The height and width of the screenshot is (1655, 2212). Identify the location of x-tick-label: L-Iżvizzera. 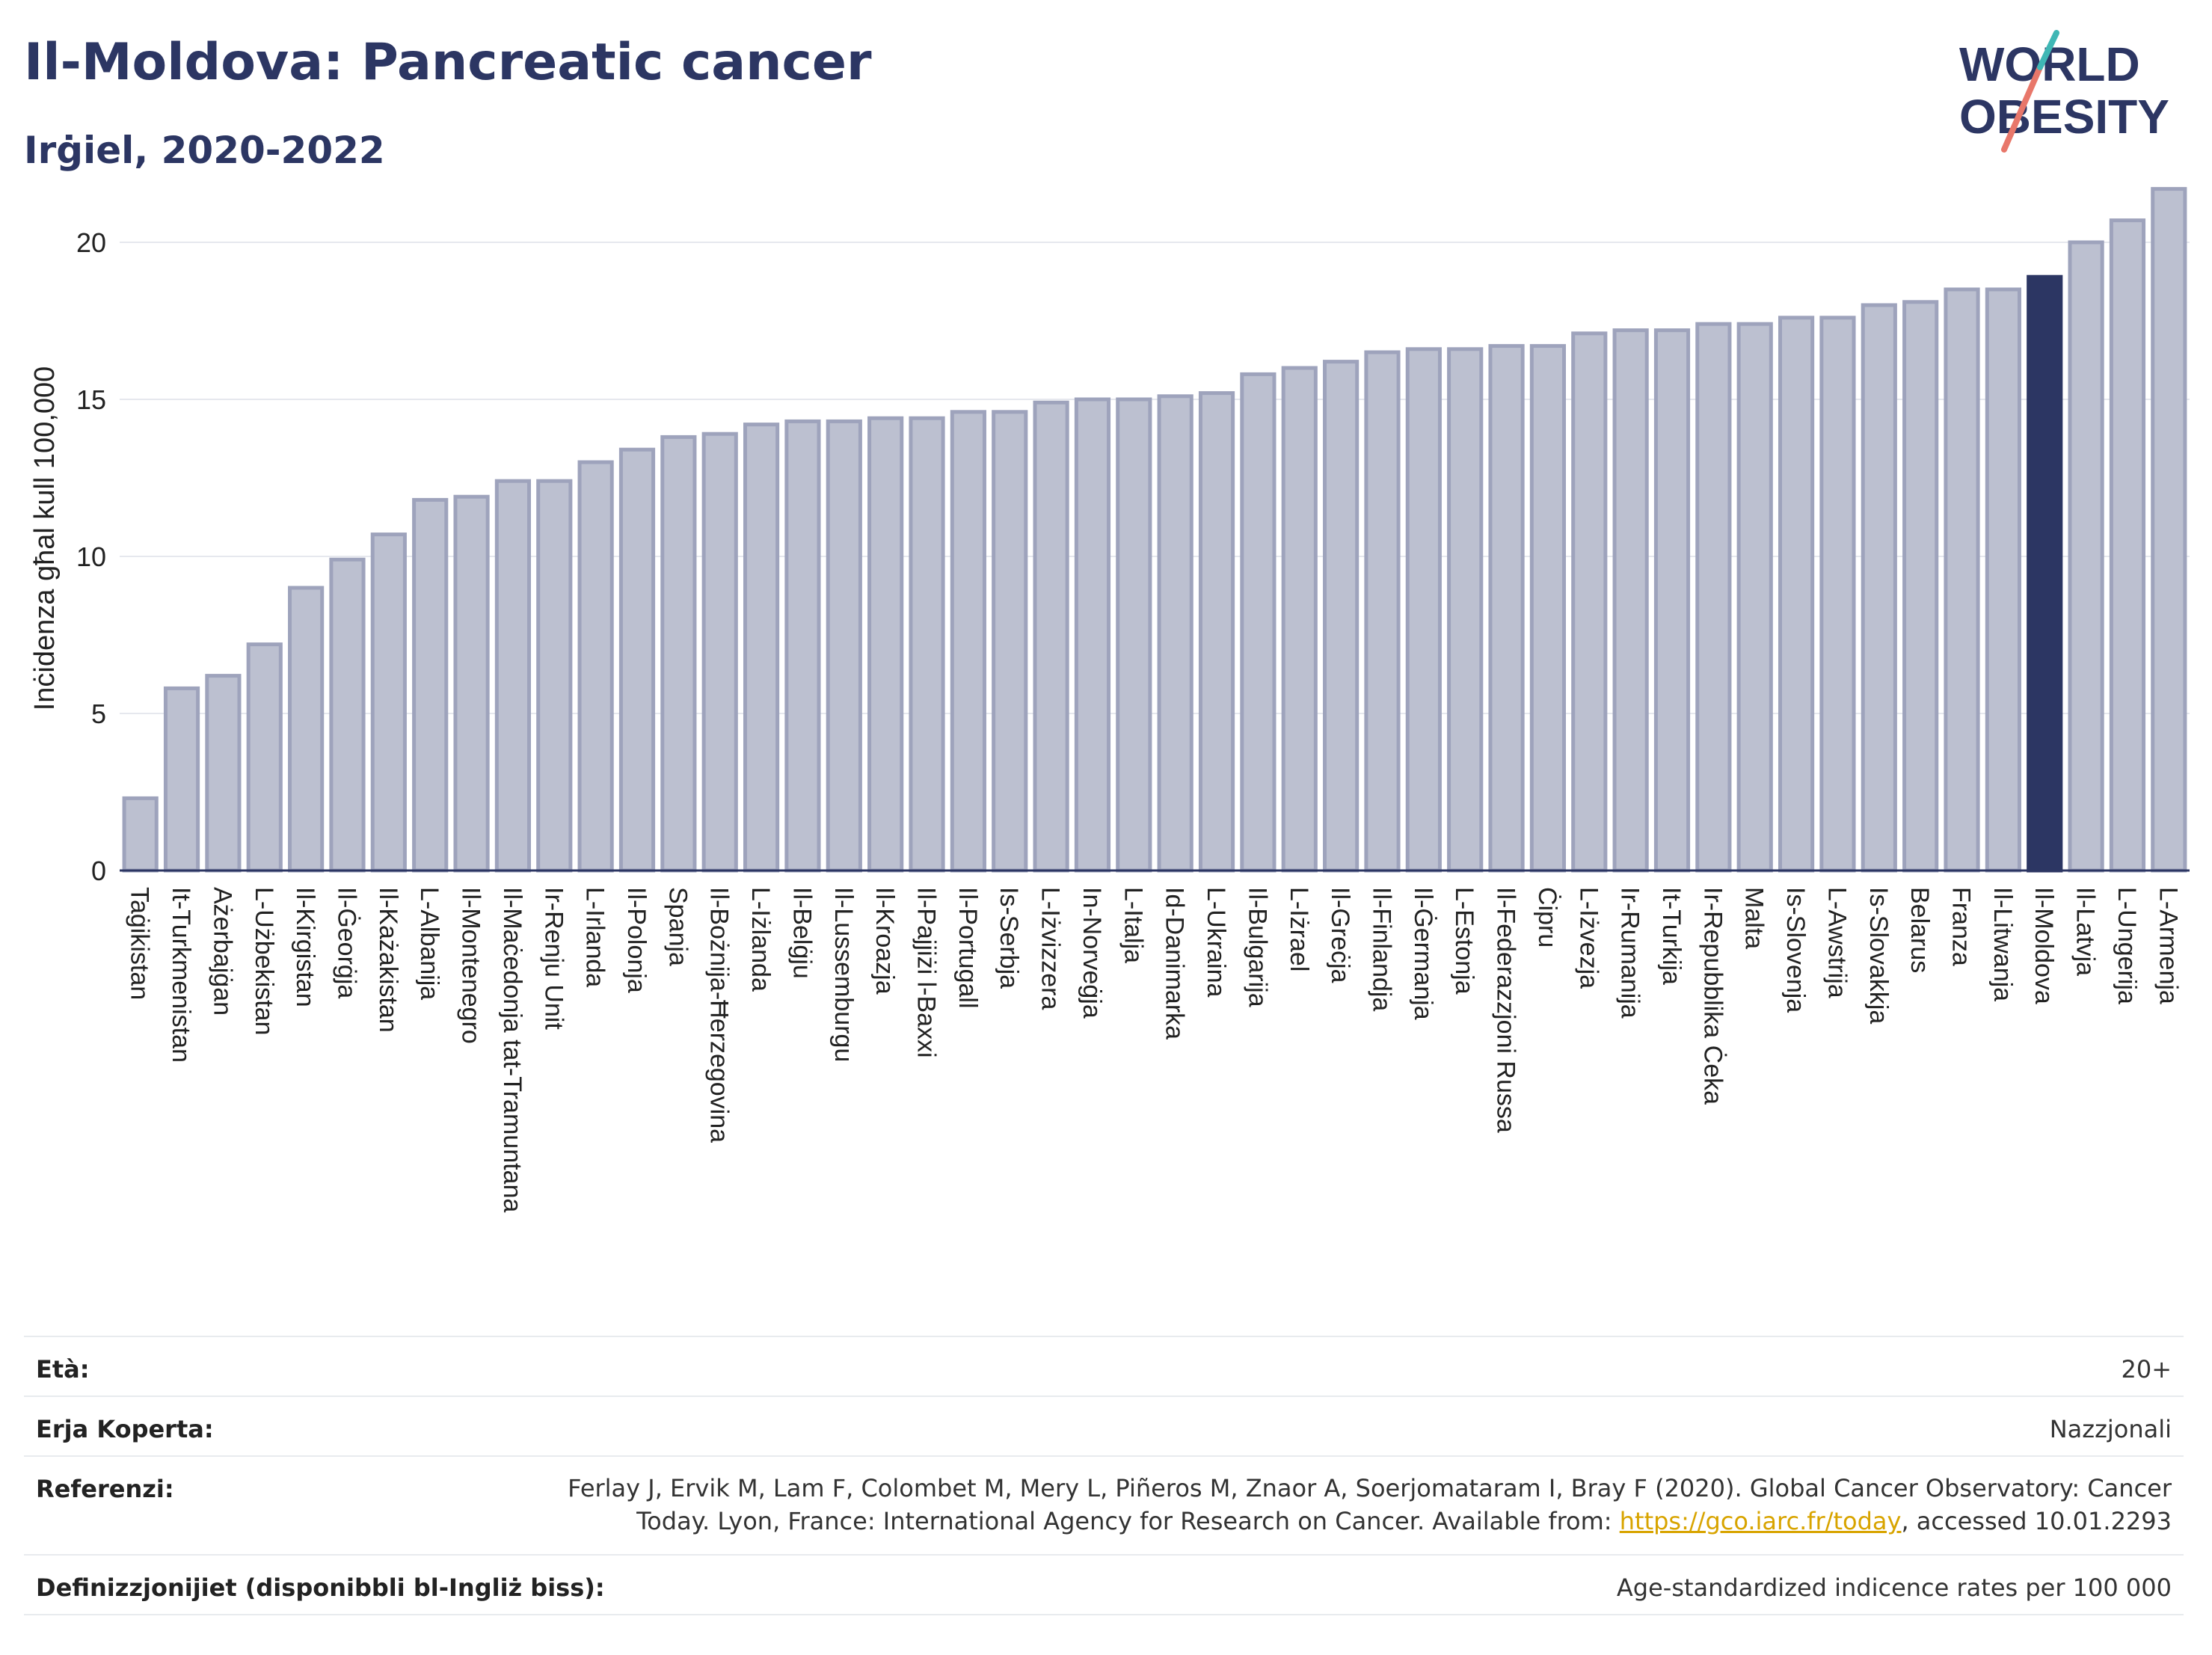
(1050, 948).